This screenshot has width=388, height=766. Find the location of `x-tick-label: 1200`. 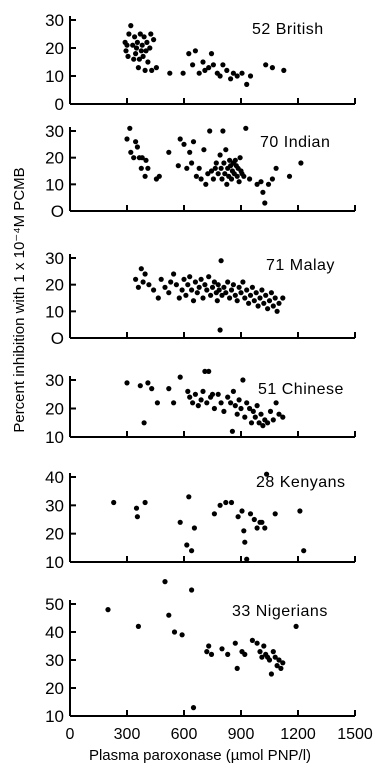

x-tick-label: 1200 is located at coordinates (298, 734).